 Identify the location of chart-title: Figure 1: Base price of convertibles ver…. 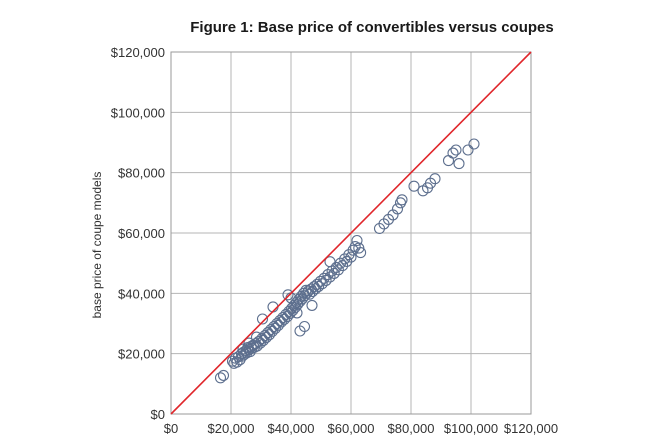
(371, 27).